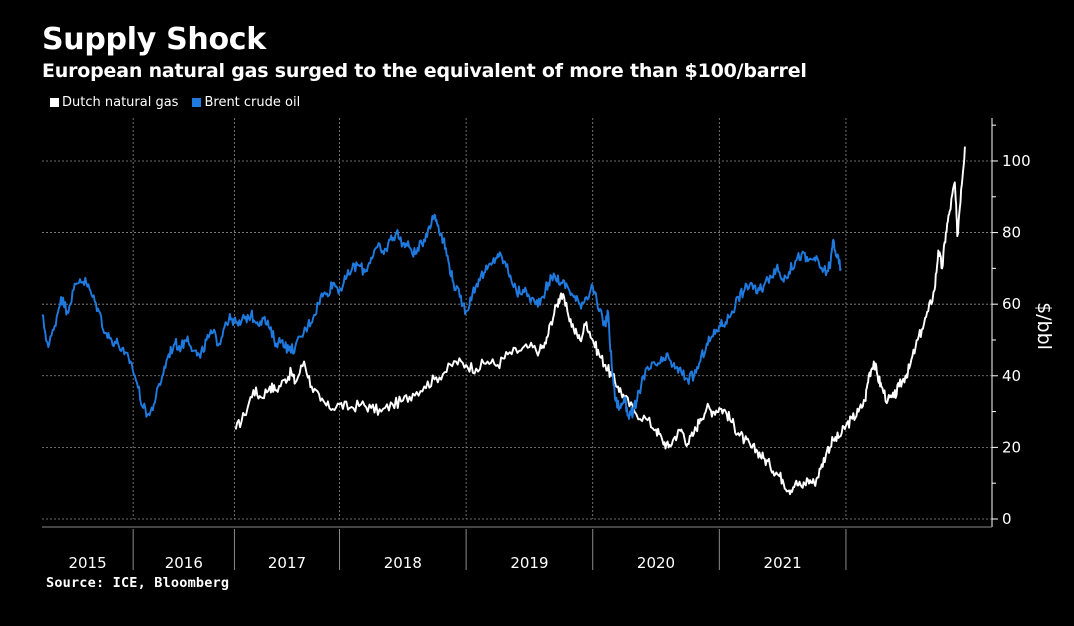  I want to click on x-tick-label-2021: 2021, so click(783, 563).